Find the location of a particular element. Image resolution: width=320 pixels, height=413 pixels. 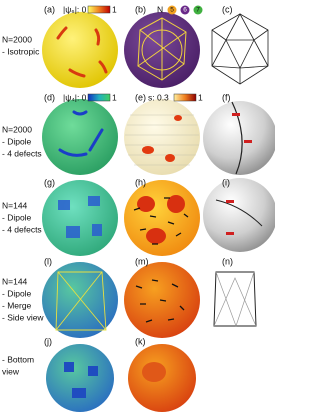

panel-label: (b) is located at coordinates (140, 9).